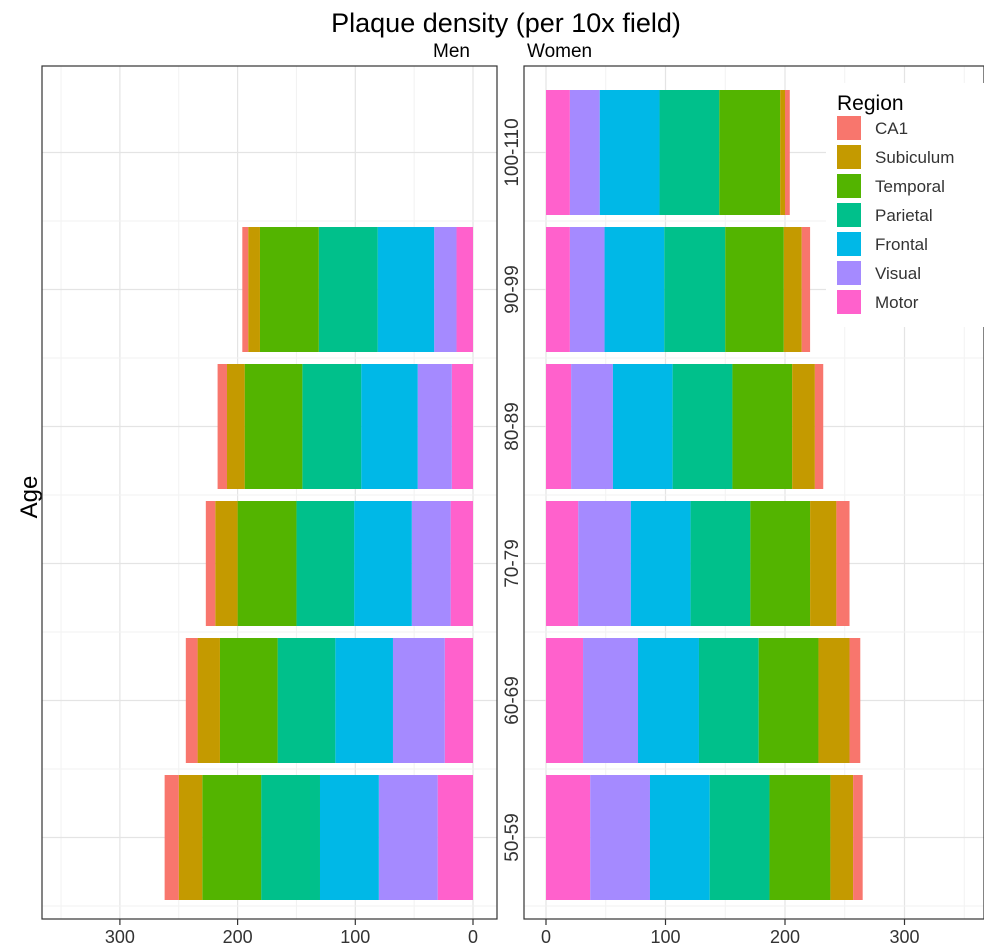 This screenshot has height=947, width=984. I want to click on legend-label-frontal: Frontal, so click(901, 244).